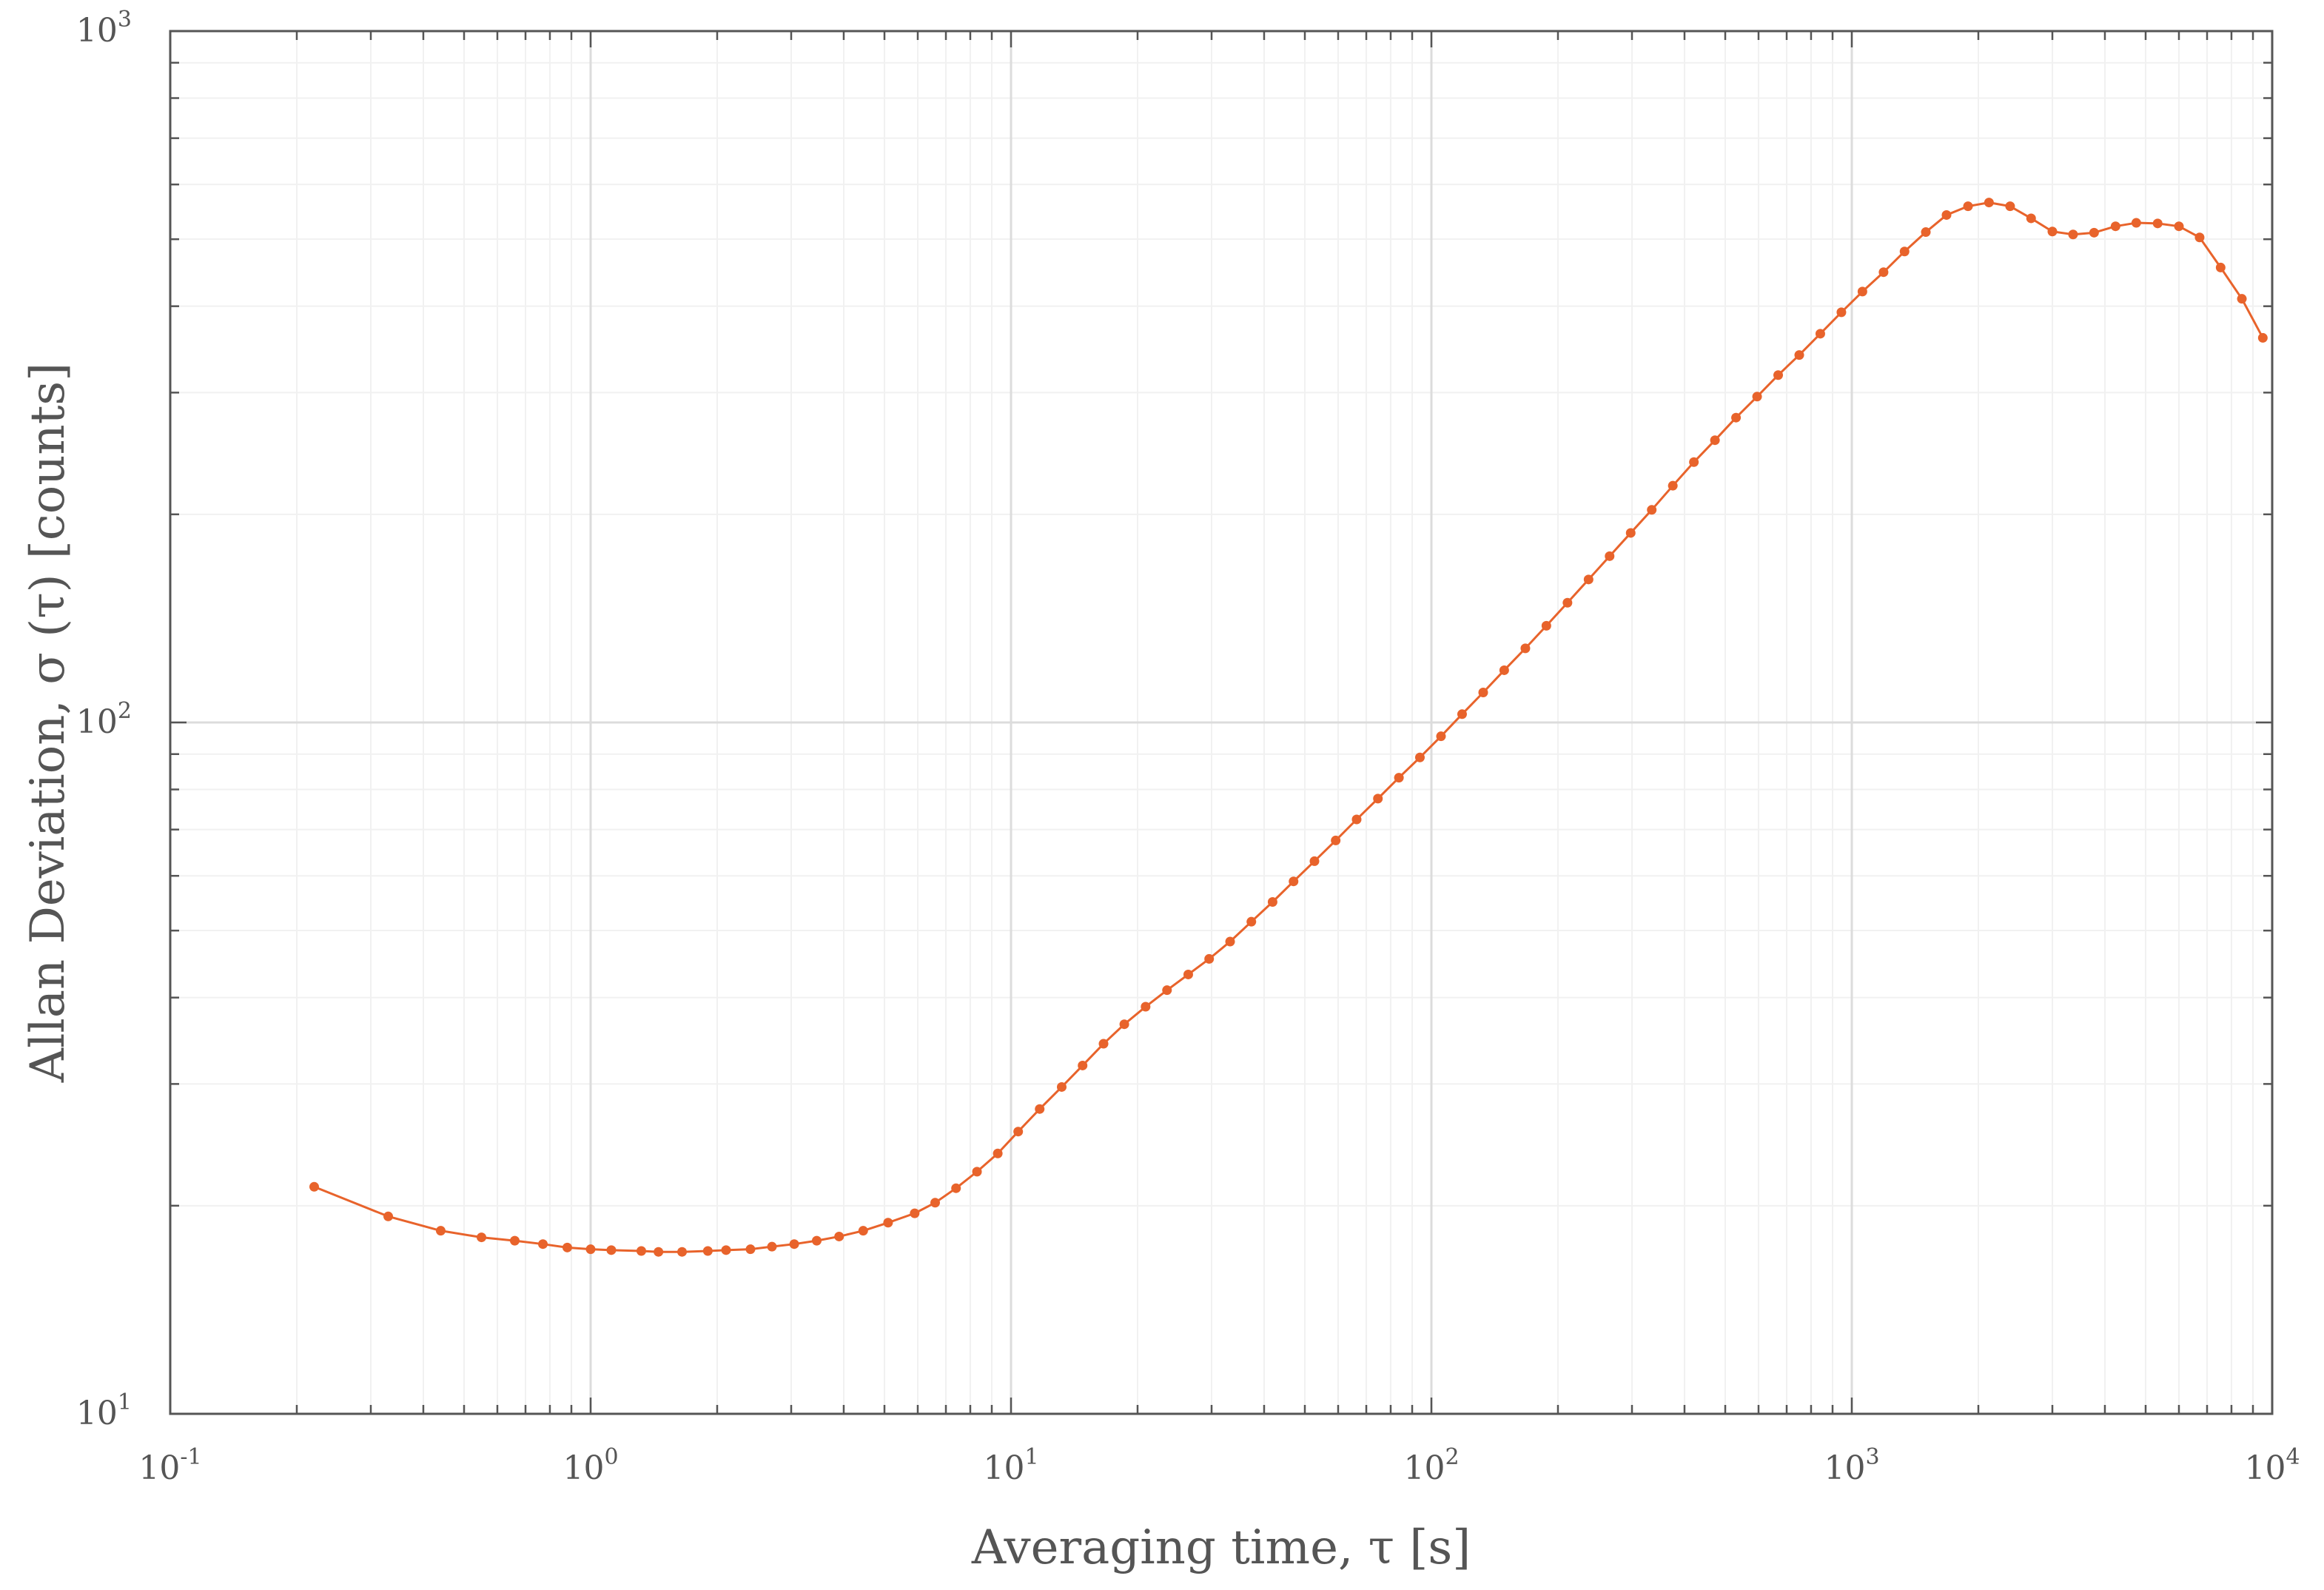 The height and width of the screenshot is (1590, 2324). I want to click on y-tick-label: 10³, so click(104, 28).